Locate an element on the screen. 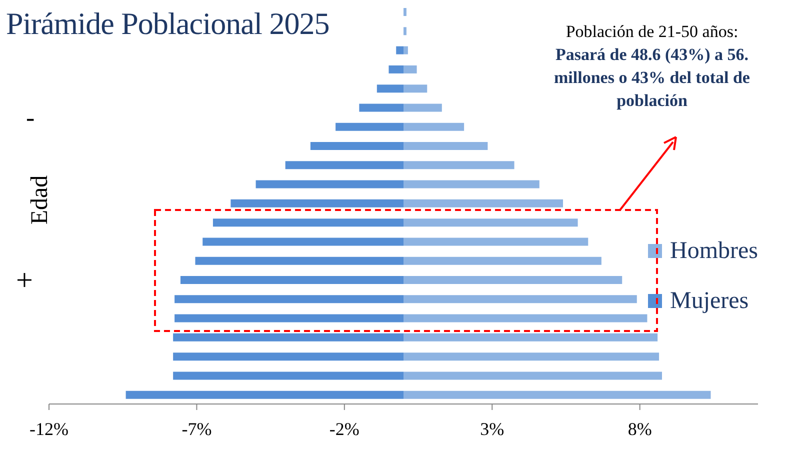 This screenshot has width=788, height=452. x-tick-label: -12% is located at coordinates (49, 428).